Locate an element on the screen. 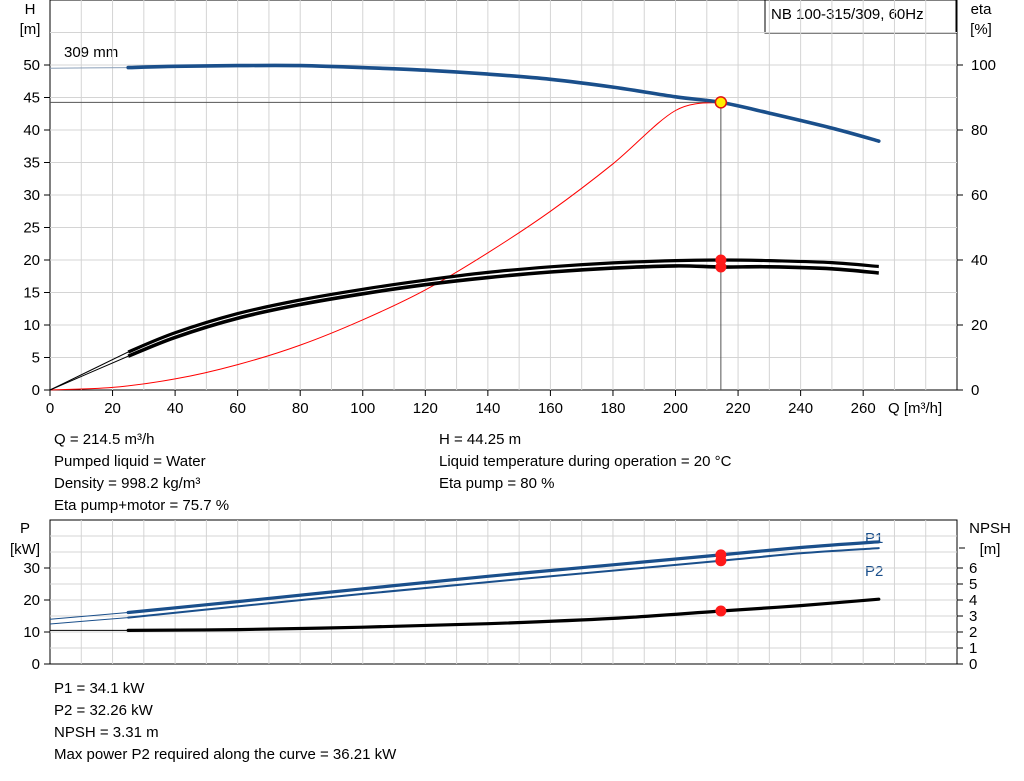 The width and height of the screenshot is (1024, 781). p2-curve-label: P2 is located at coordinates (874, 571).